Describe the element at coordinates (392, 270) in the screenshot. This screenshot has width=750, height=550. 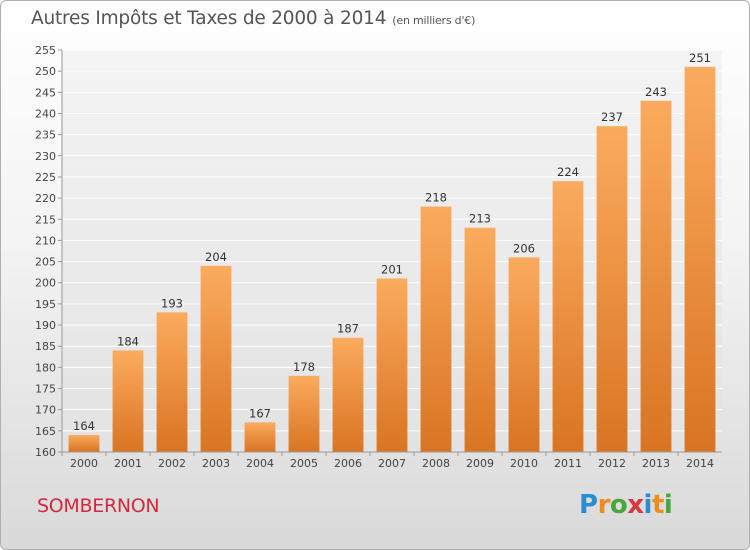
I see `value-label-2007: 201` at that location.